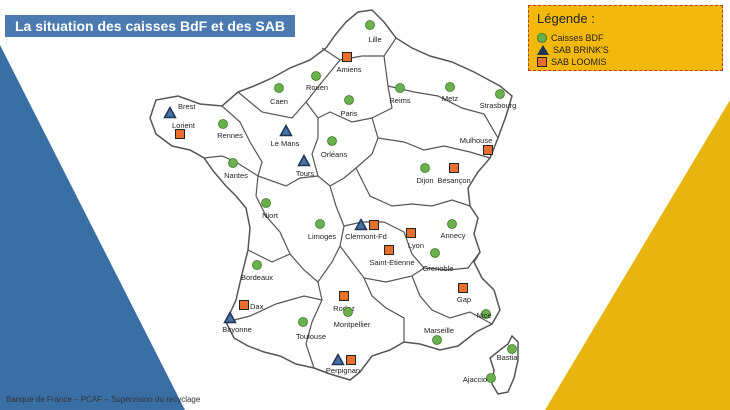 The width and height of the screenshot is (730, 410). I want to click on city-label-clermont-fd: Clermont-Fd, so click(366, 236).